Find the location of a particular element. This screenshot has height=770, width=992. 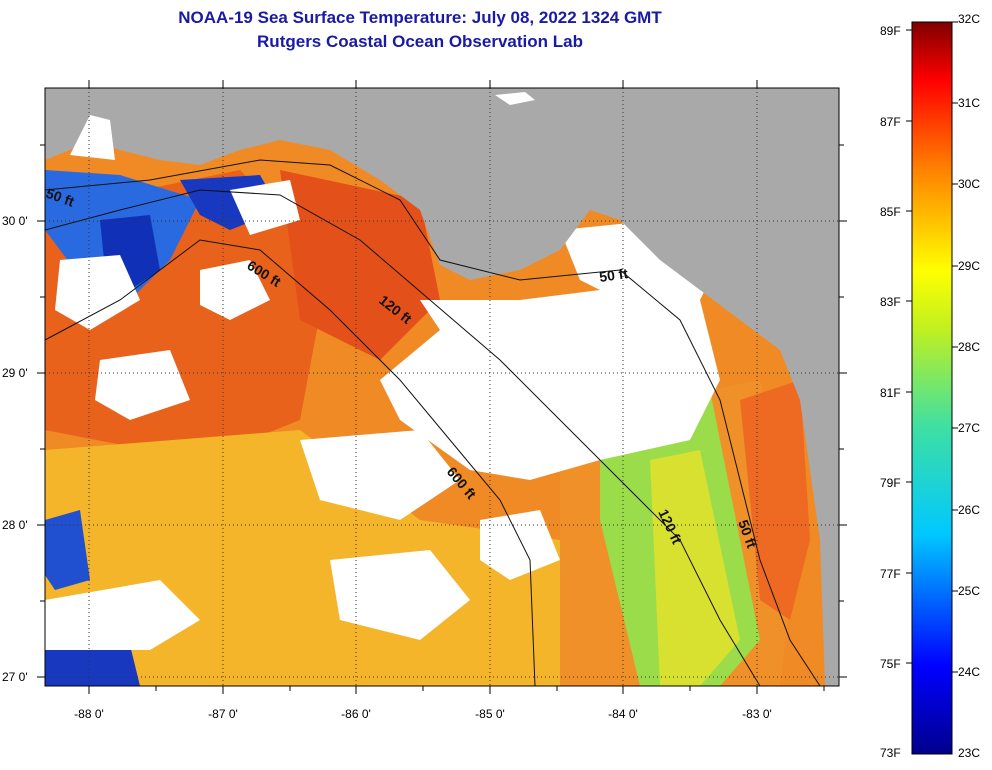

colorbar-c-label: 30C is located at coordinates (969, 184).